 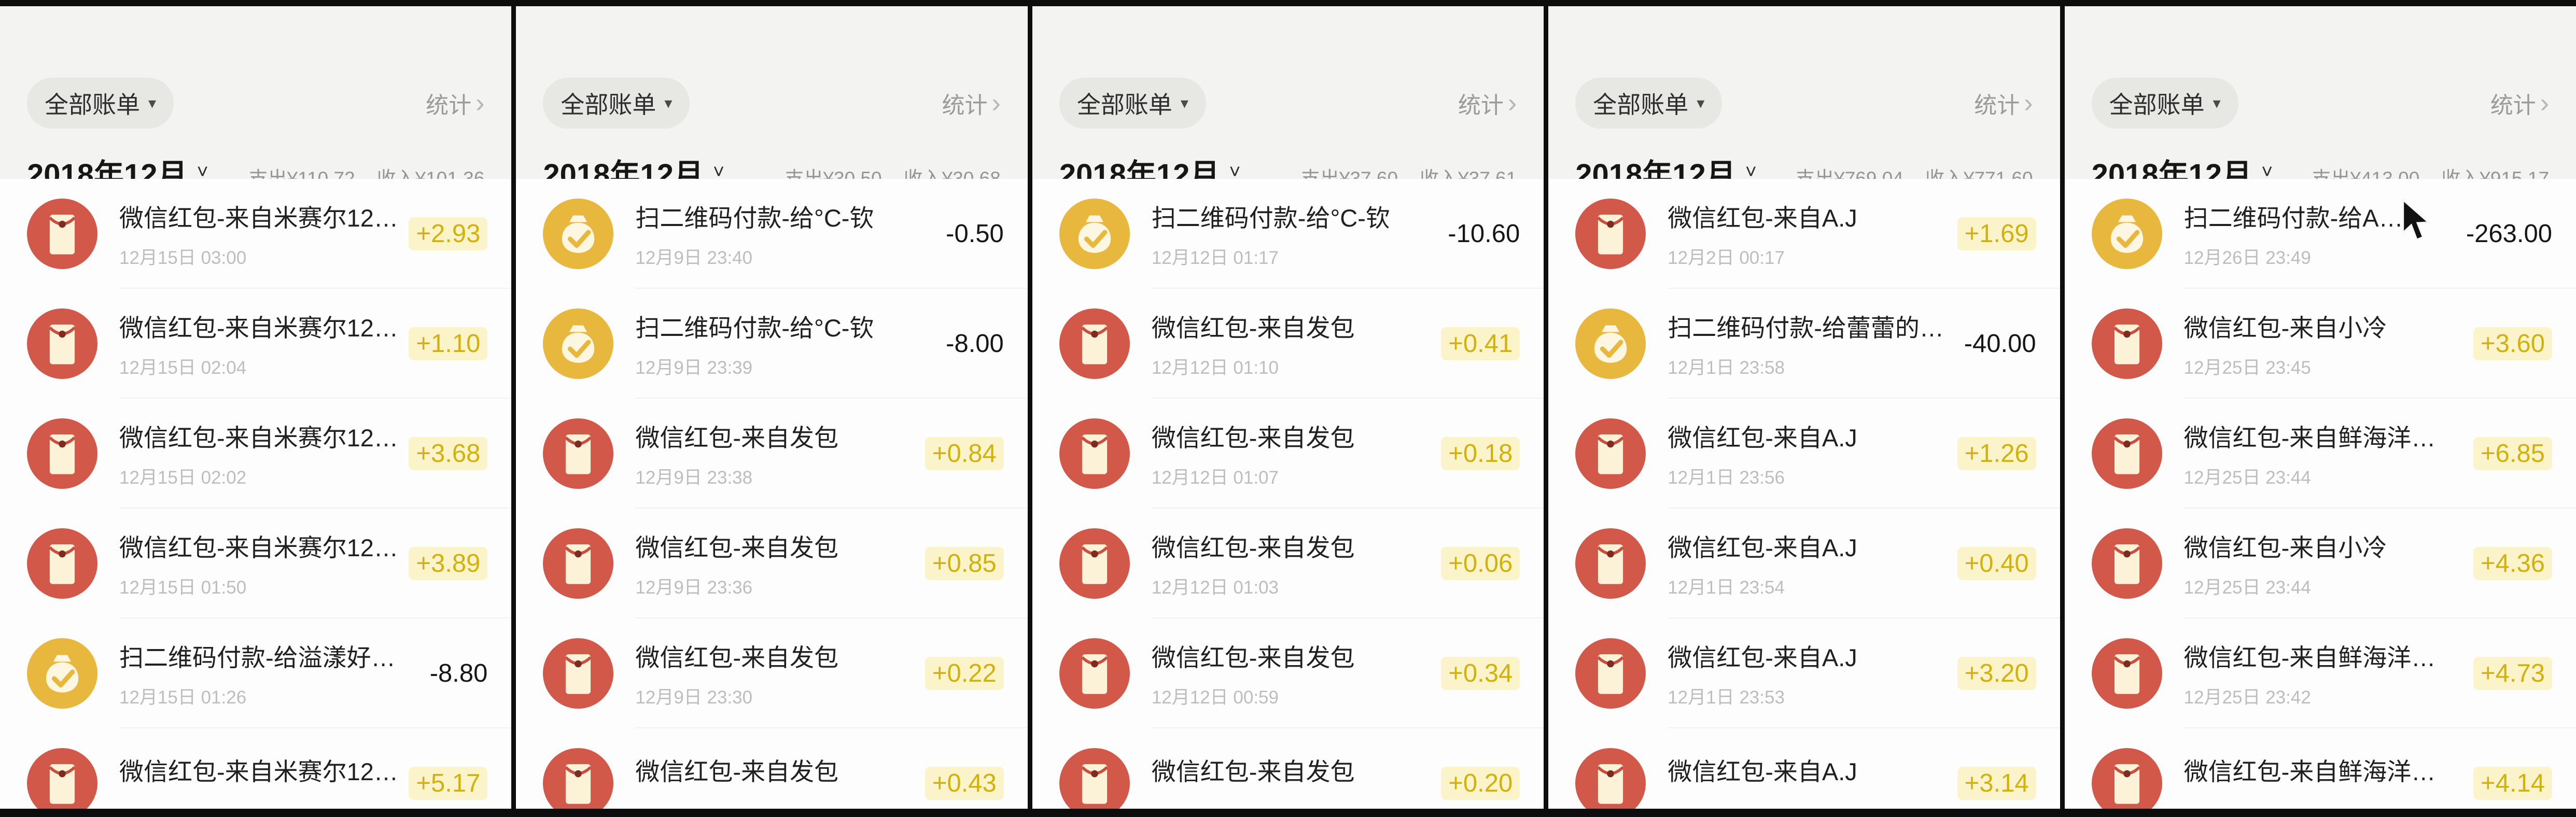 What do you see at coordinates (2513, 783) in the screenshot?
I see `transaction-amount: +4.14` at bounding box center [2513, 783].